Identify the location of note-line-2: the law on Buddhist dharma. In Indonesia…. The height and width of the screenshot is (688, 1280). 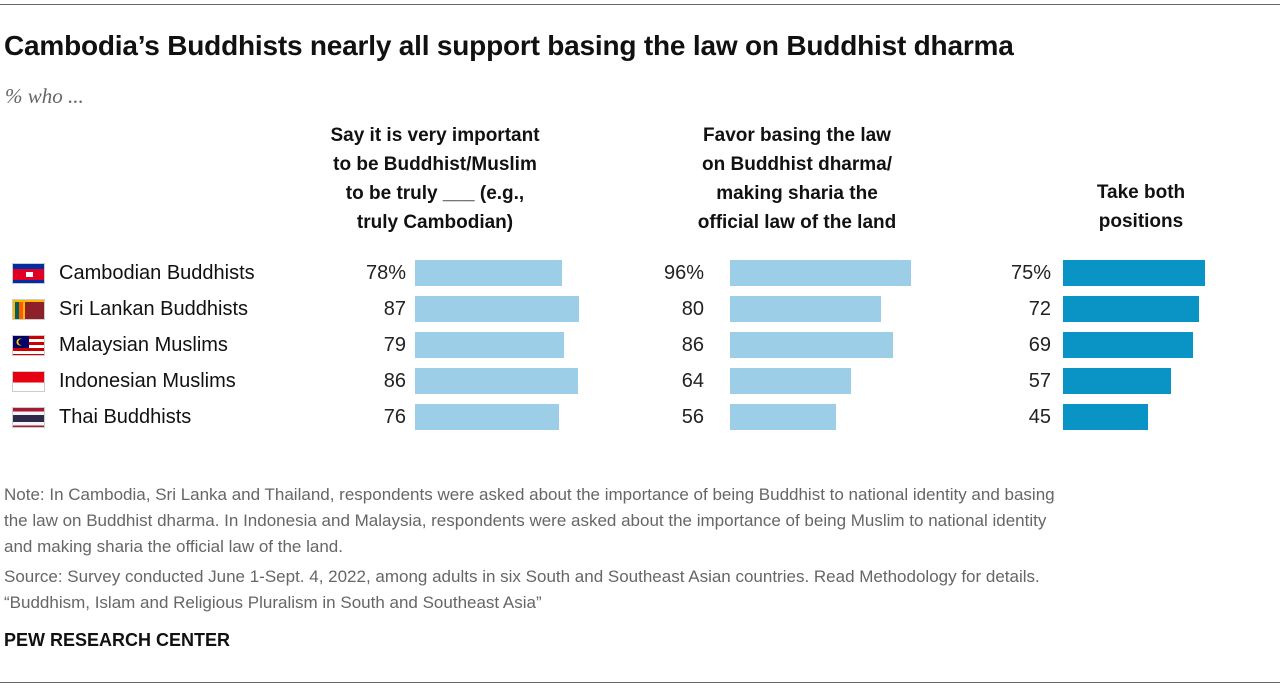
(525, 520).